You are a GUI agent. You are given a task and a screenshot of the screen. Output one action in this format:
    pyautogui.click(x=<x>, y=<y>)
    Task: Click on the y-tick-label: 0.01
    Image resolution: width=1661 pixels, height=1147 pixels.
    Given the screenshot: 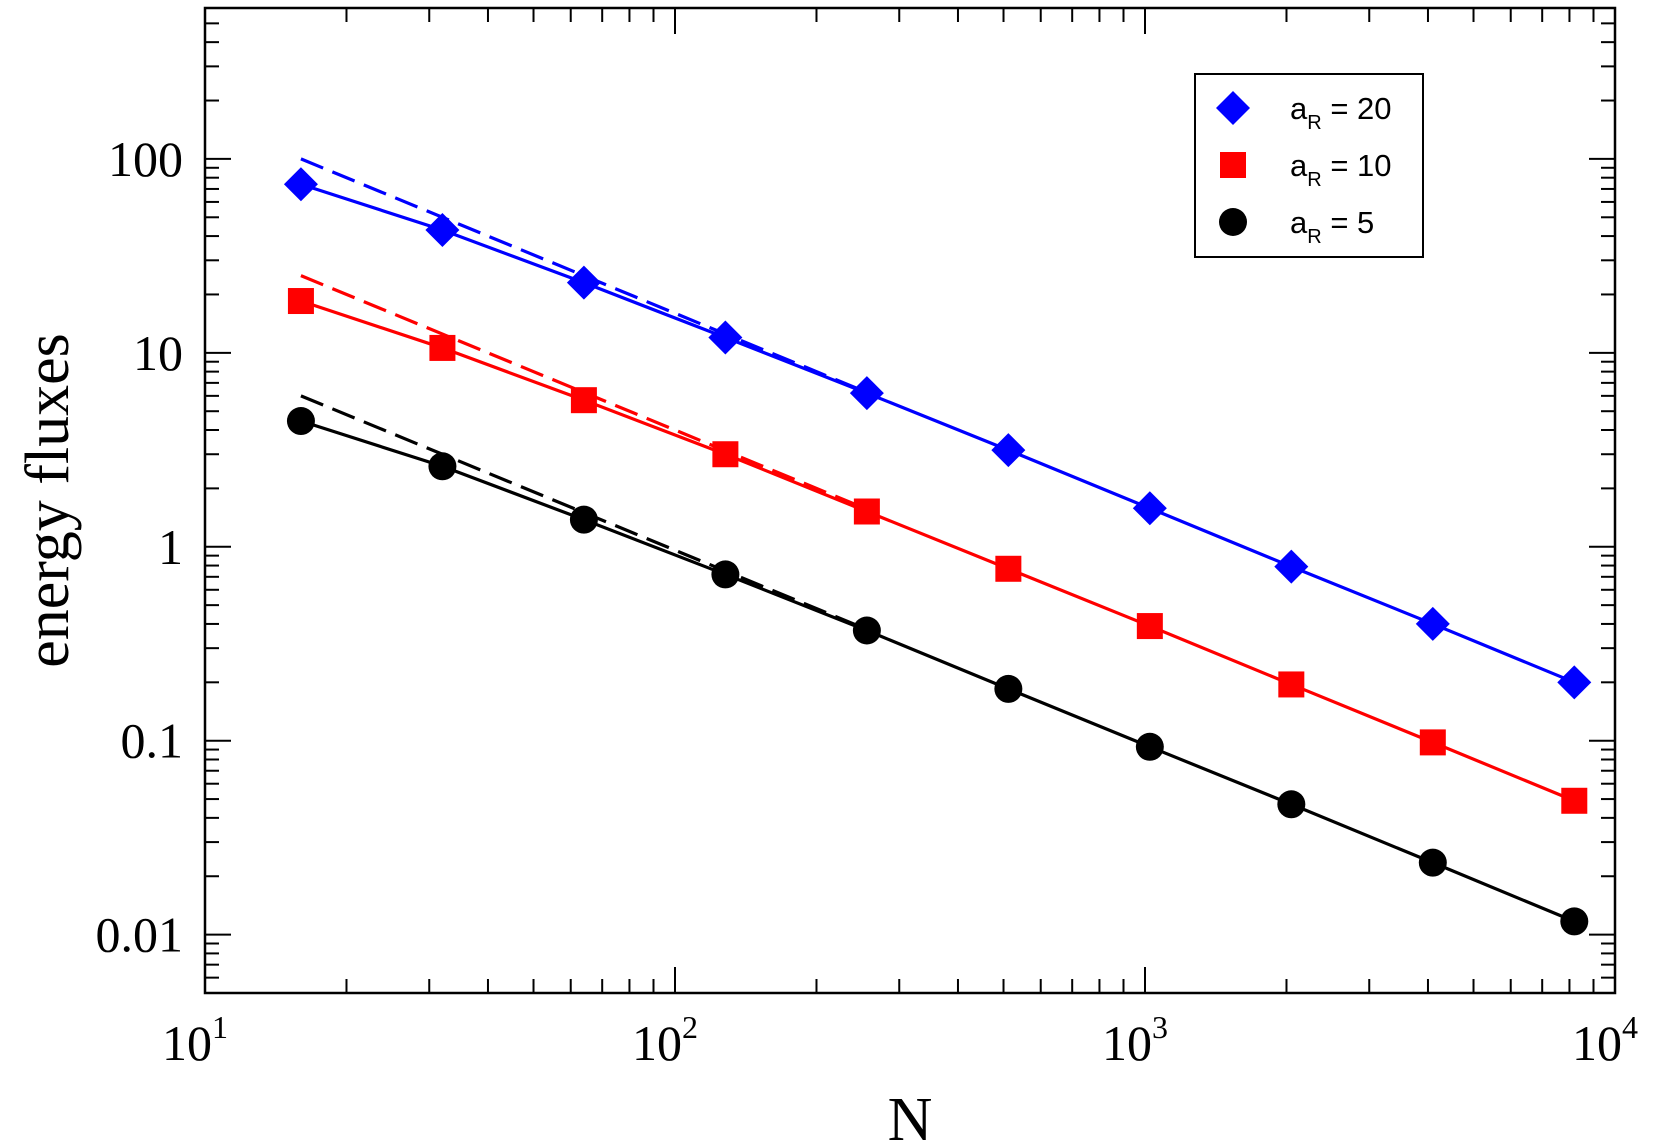 What is the action you would take?
    pyautogui.click(x=140, y=935)
    